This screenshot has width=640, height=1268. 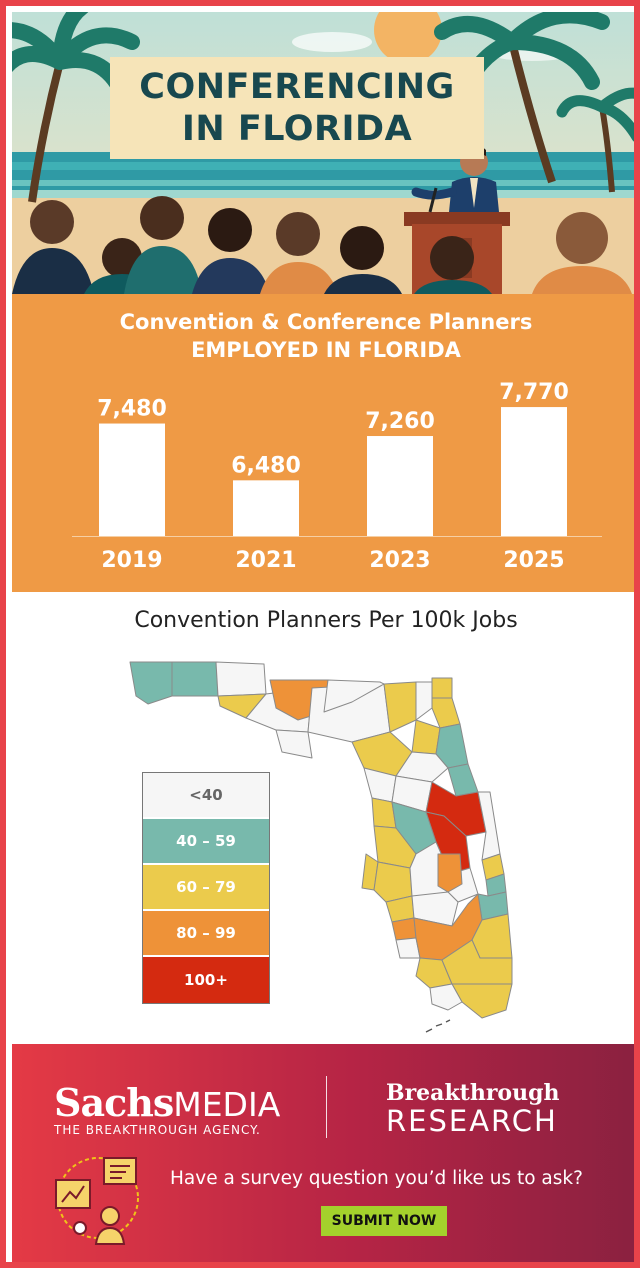 What do you see at coordinates (227, 1104) in the screenshot?
I see `brand-media: MEDIA` at bounding box center [227, 1104].